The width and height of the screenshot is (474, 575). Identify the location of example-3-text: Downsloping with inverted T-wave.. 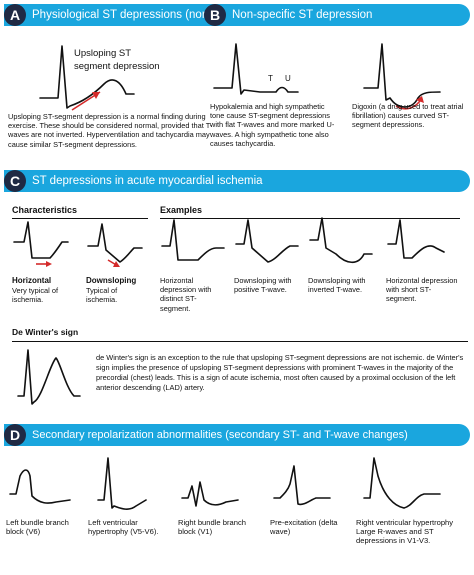
(337, 285).